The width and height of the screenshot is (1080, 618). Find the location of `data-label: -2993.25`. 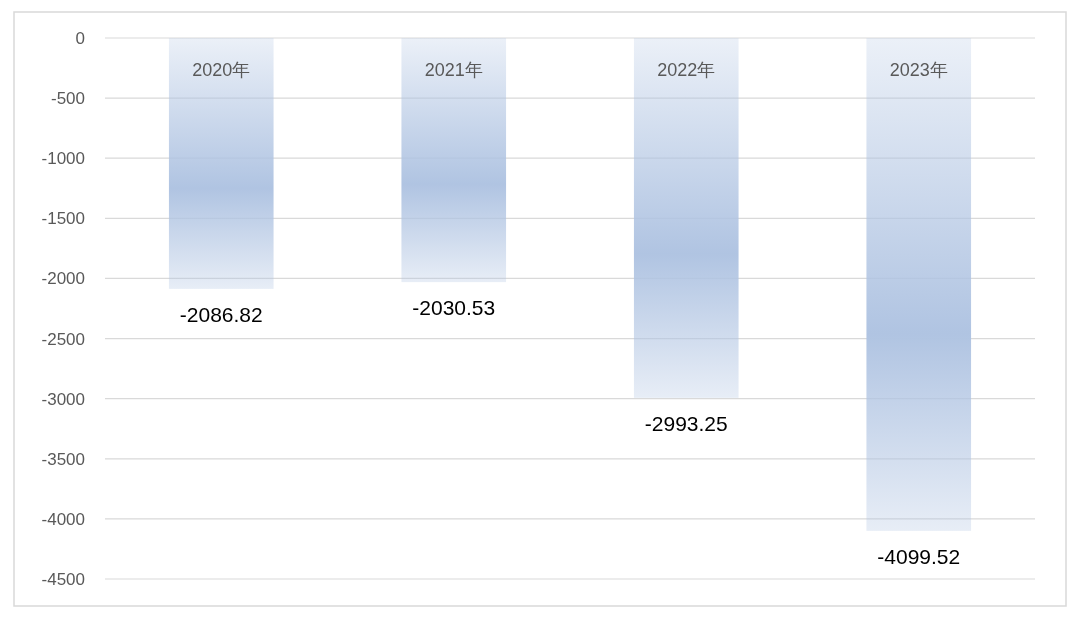

data-label: -2993.25 is located at coordinates (686, 423).